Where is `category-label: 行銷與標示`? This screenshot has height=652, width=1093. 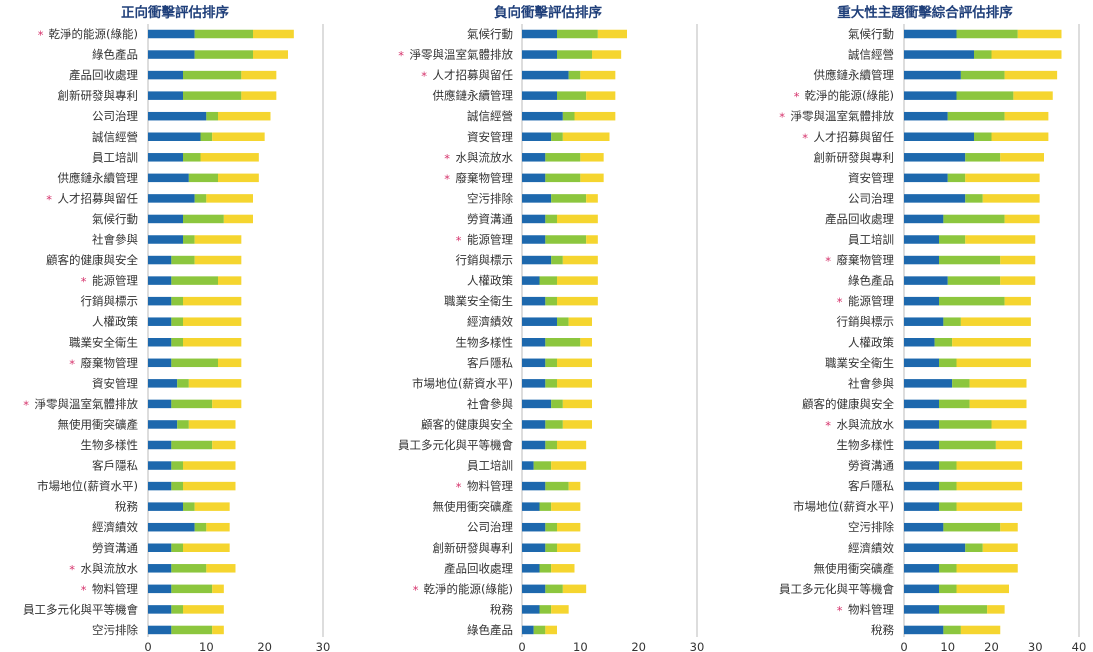
category-label: 行銷與標示 is located at coordinates (866, 322).